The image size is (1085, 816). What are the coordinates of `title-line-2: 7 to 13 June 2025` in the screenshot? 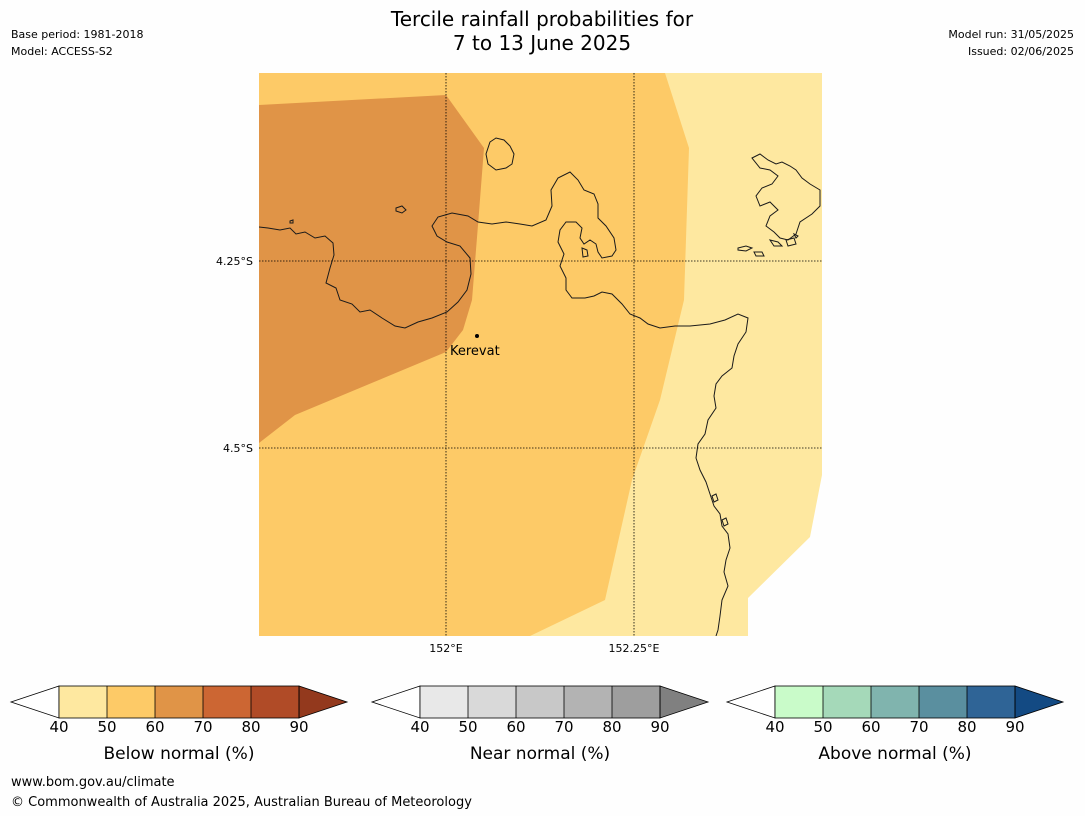 It's located at (542, 43).